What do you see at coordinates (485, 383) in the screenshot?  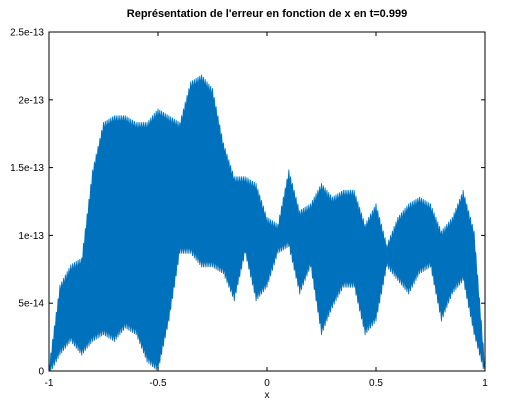 I see `x-tick-label: 1` at bounding box center [485, 383].